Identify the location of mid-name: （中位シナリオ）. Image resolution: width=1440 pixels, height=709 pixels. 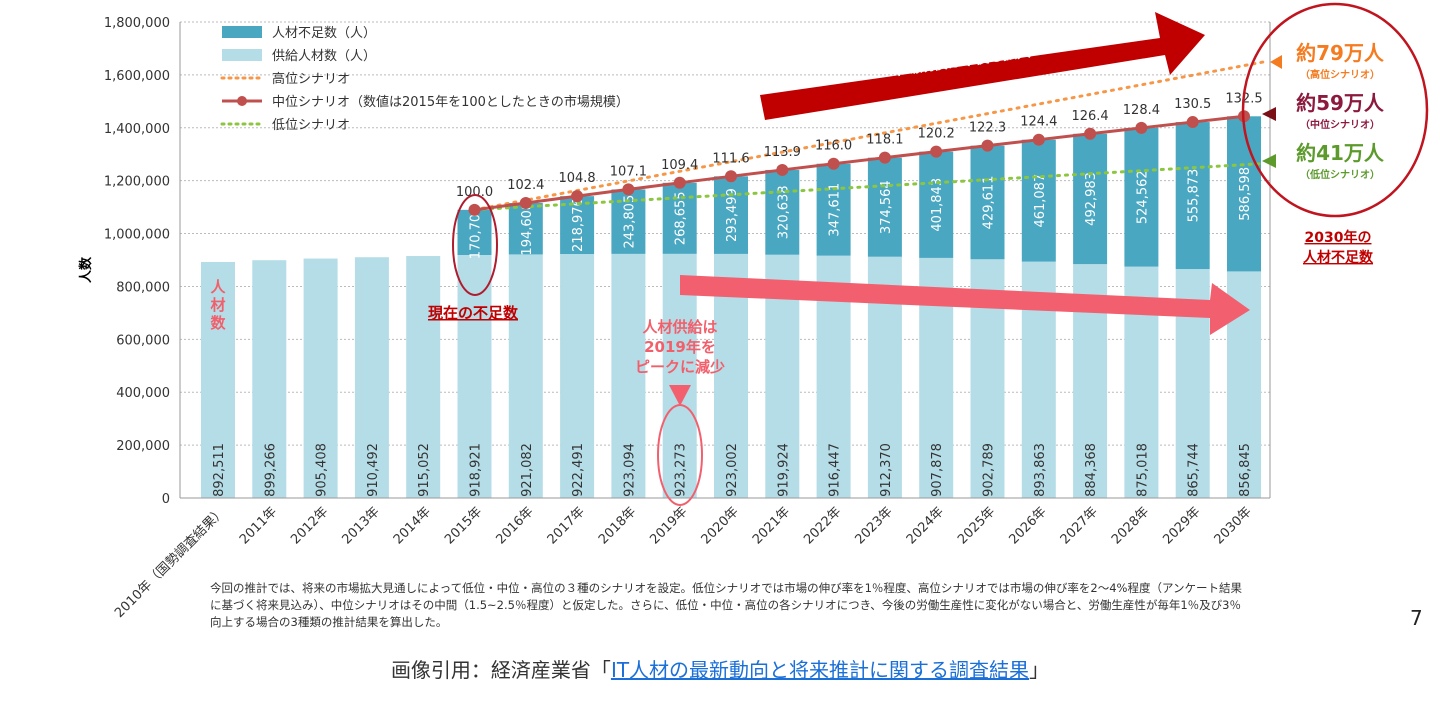
(1340, 124).